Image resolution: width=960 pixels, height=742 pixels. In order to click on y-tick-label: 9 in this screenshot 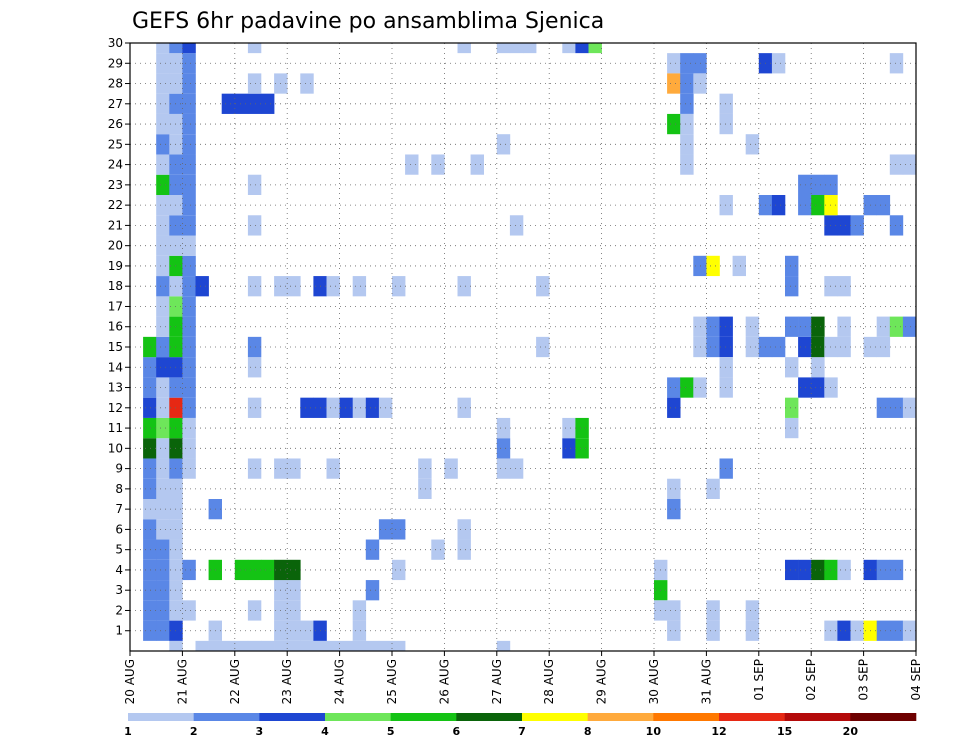, I will do `click(119, 469)`.